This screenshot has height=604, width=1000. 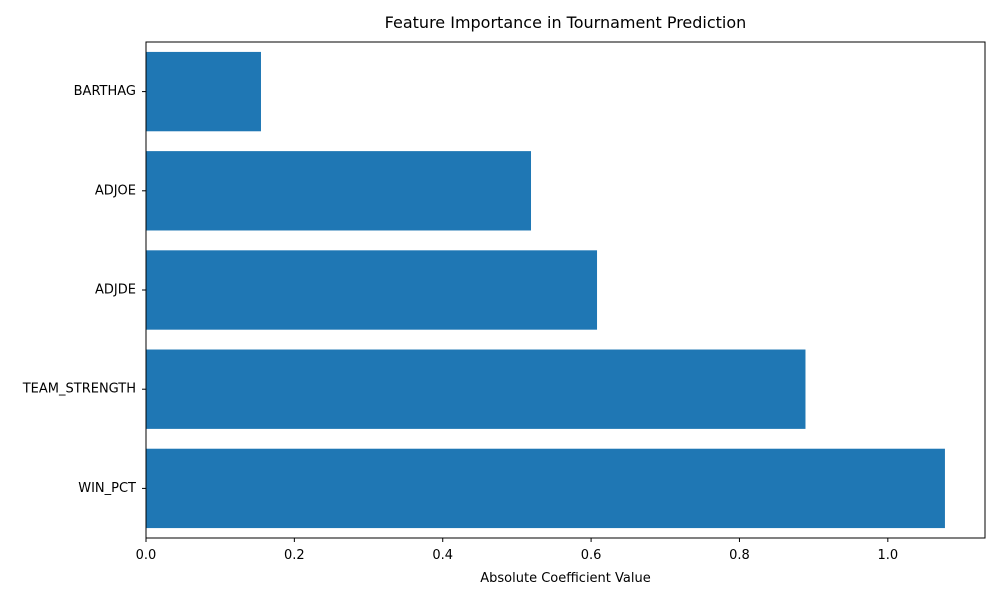 I want to click on y-tick-label: WIN_PCT, so click(x=107, y=488).